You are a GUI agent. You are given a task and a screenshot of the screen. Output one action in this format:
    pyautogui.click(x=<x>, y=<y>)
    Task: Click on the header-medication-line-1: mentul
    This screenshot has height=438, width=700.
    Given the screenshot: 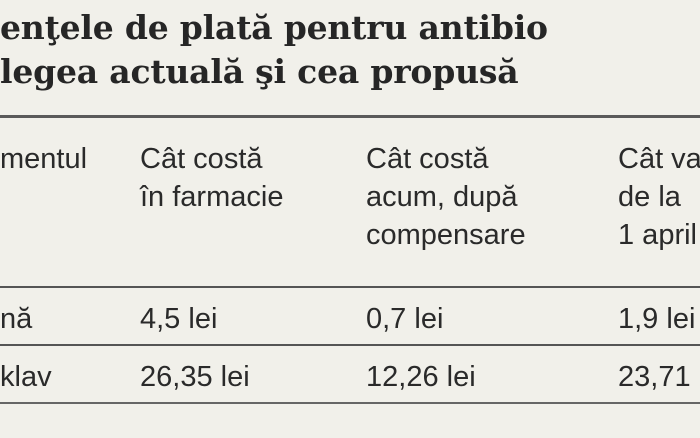 What is the action you would take?
    pyautogui.click(x=44, y=159)
    